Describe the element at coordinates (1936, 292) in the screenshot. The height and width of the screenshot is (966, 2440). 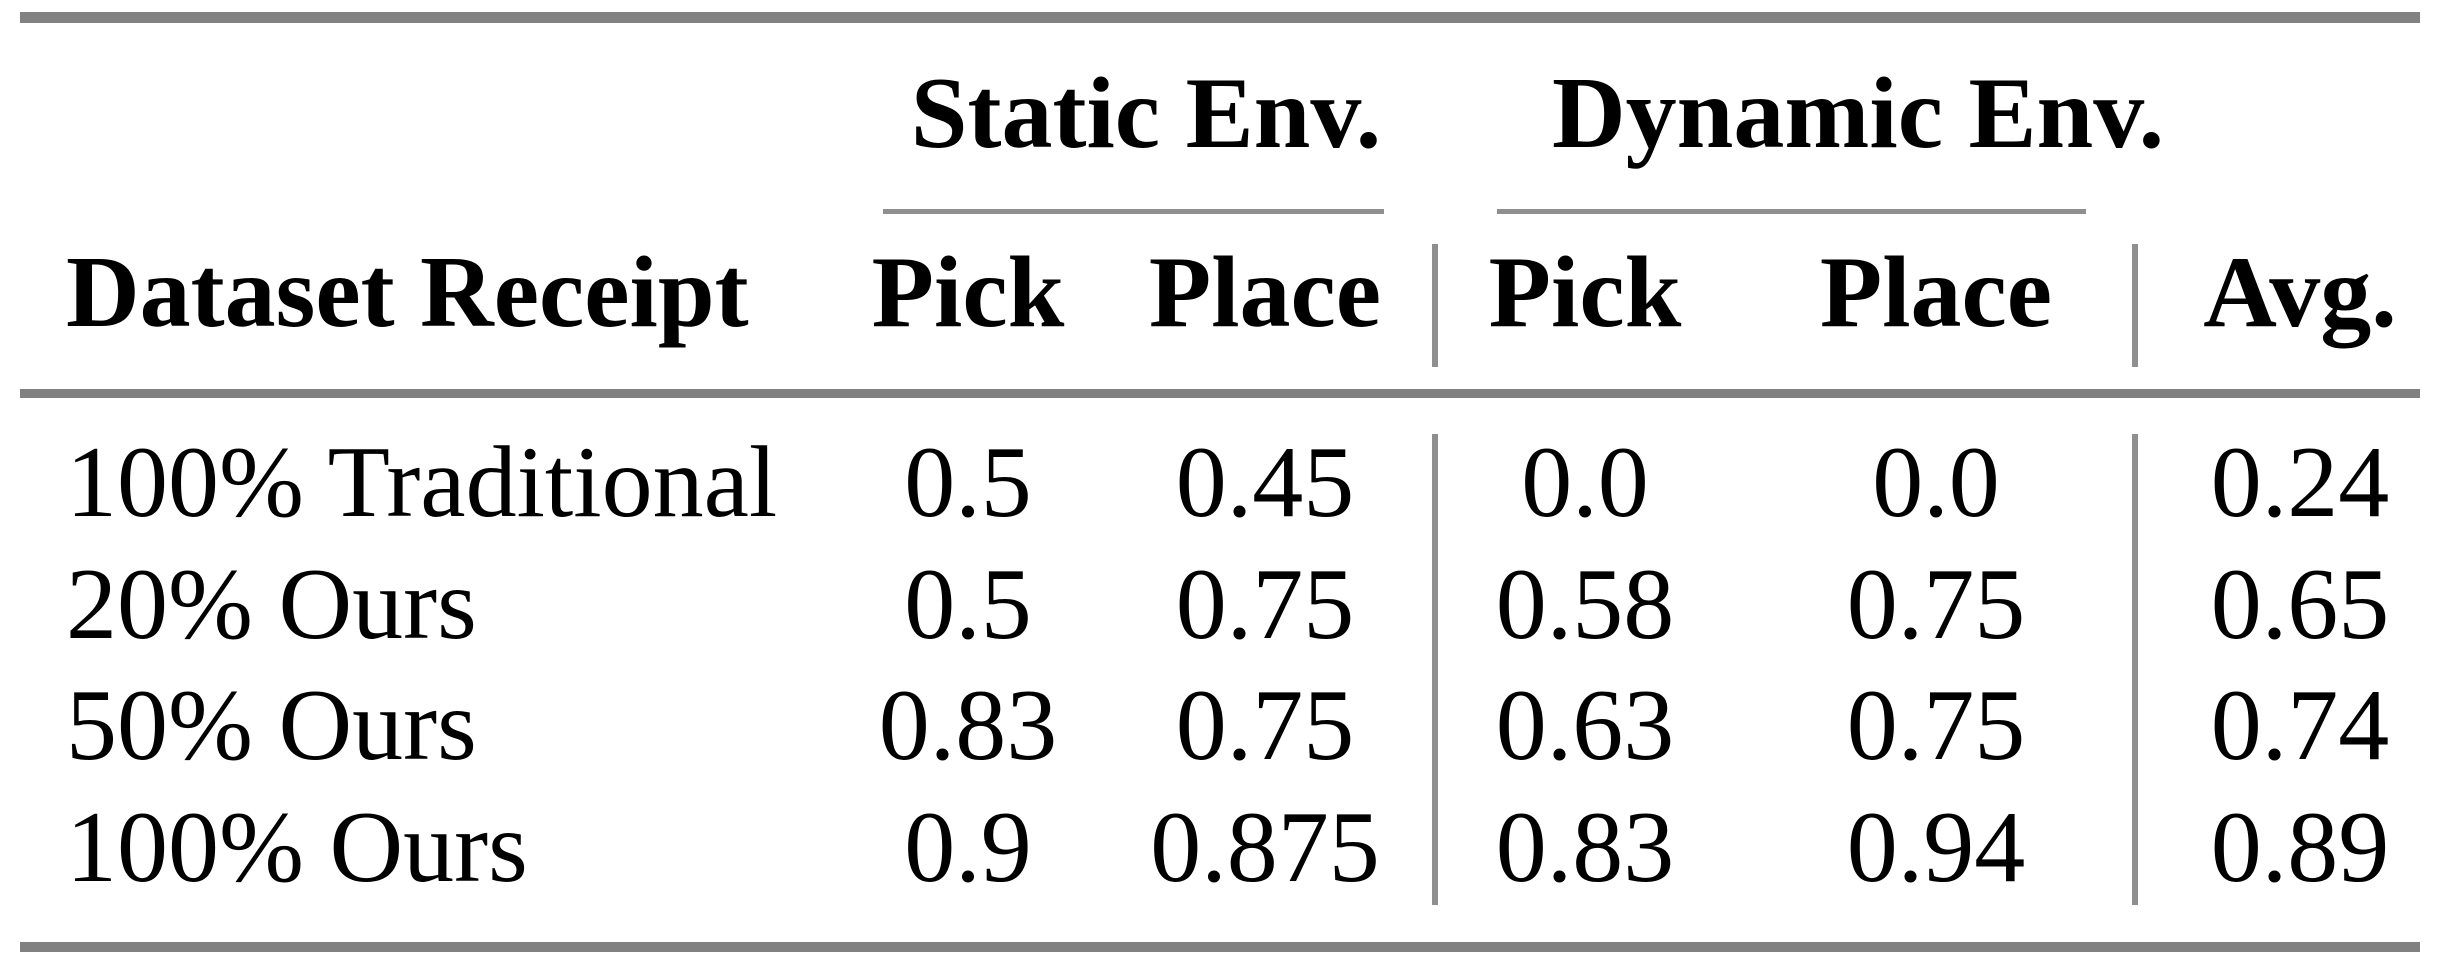
I see `header-dynamic-place: Place` at that location.